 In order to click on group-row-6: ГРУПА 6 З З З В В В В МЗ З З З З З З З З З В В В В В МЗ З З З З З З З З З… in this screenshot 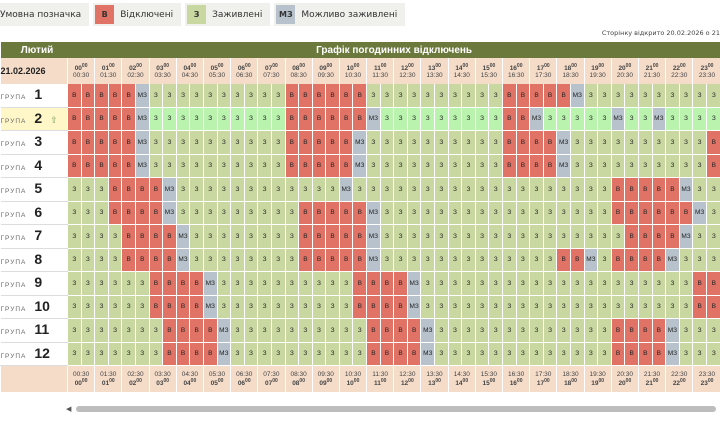, I will do `click(360, 213)`.